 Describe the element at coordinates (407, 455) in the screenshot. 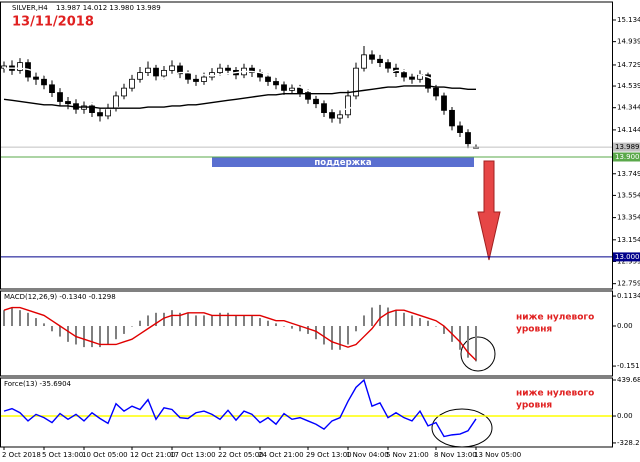

I see `x-tick-label: 5 Nov 21:00` at that location.